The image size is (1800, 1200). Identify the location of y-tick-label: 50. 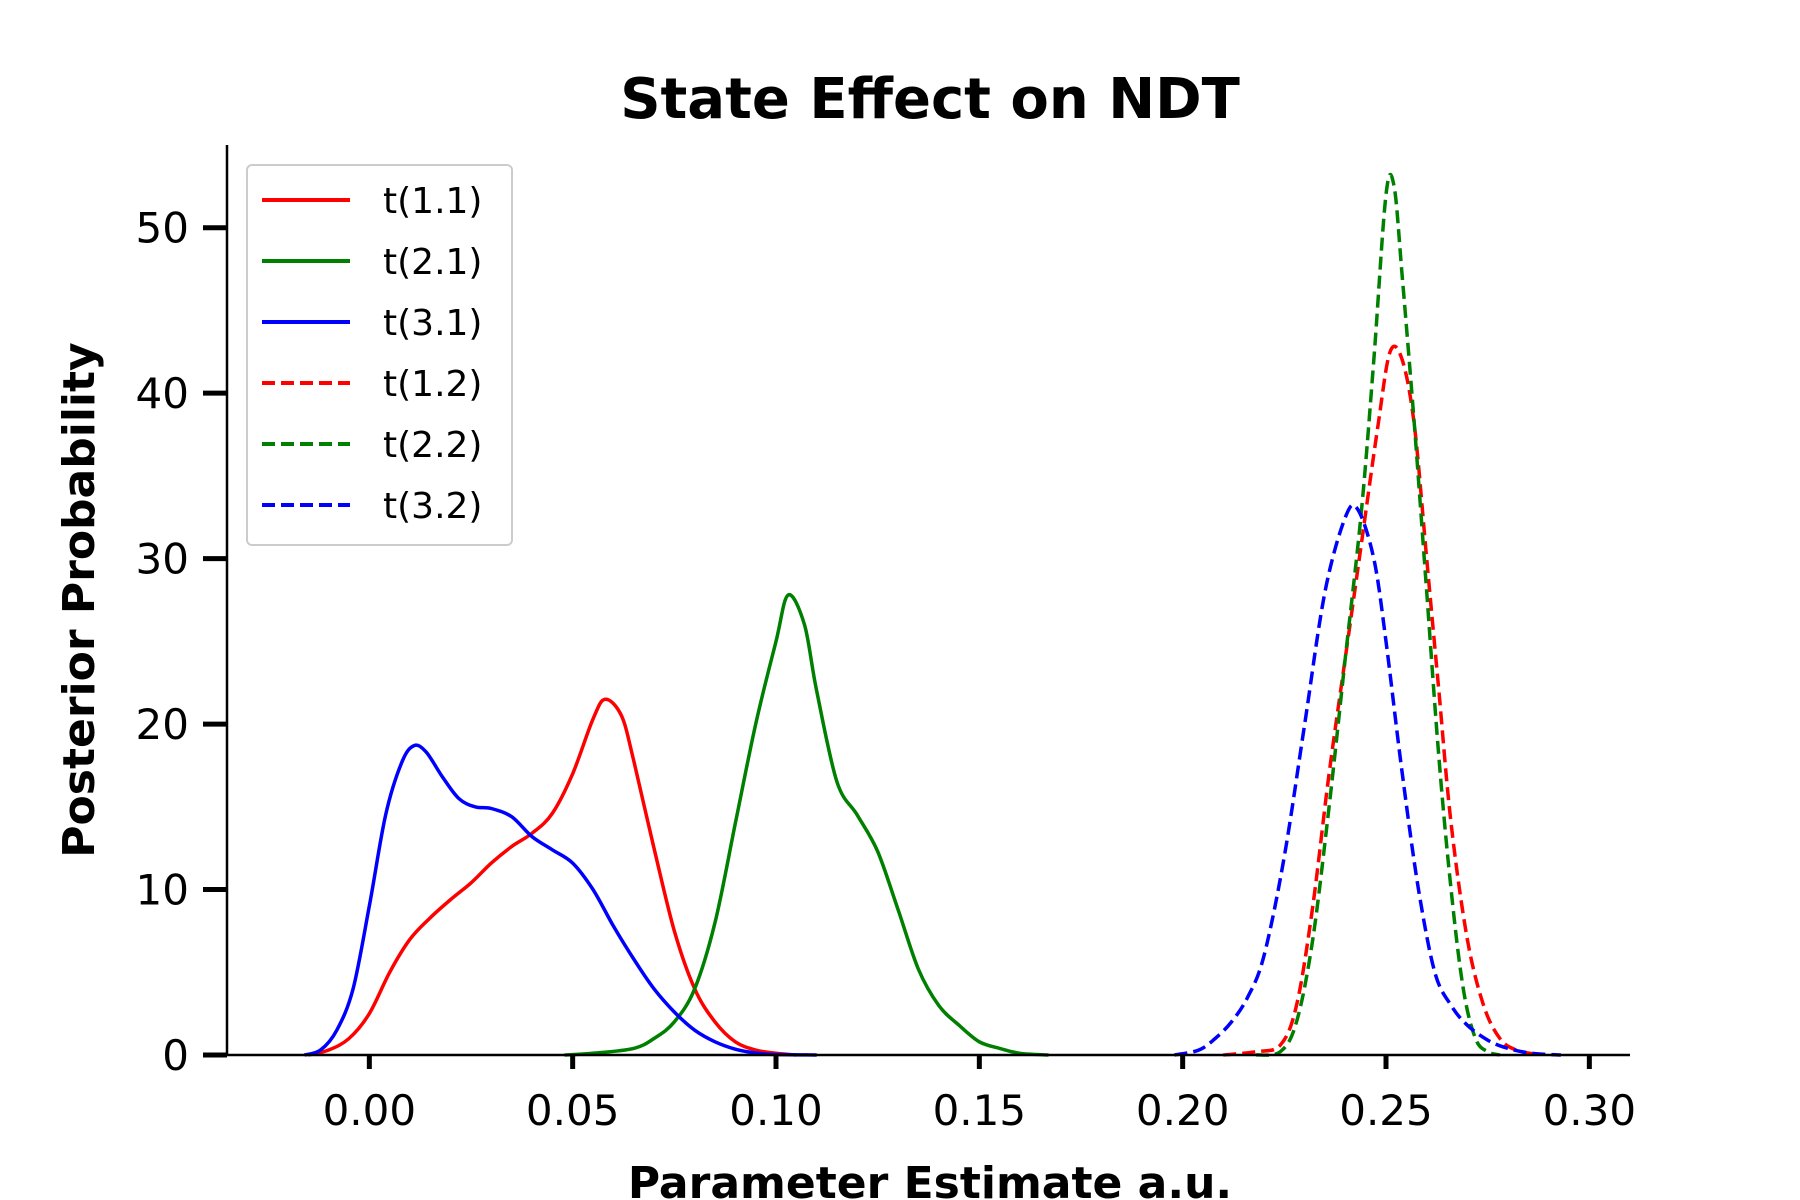
(162, 228).